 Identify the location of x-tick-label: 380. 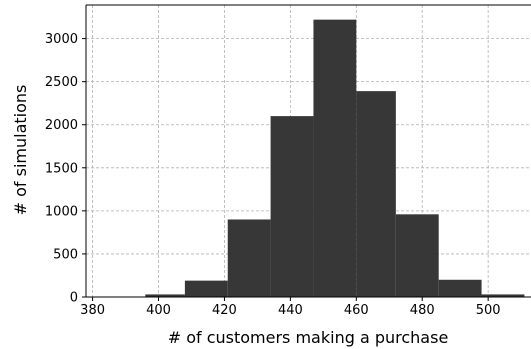
(92, 310).